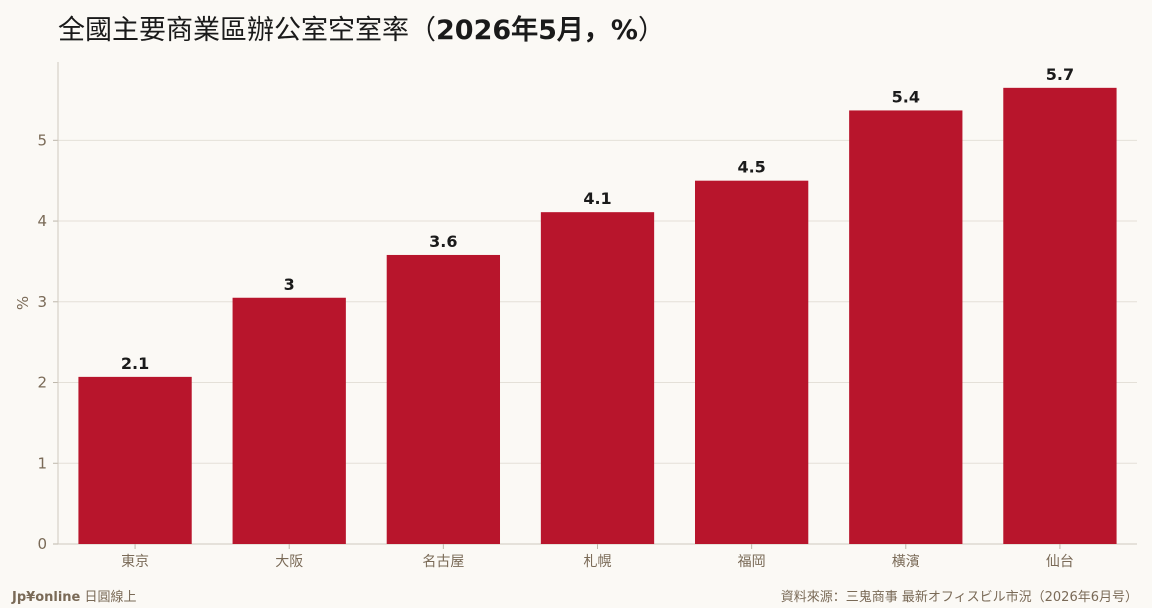  I want to click on x-tick-label: 東京, so click(135, 562).